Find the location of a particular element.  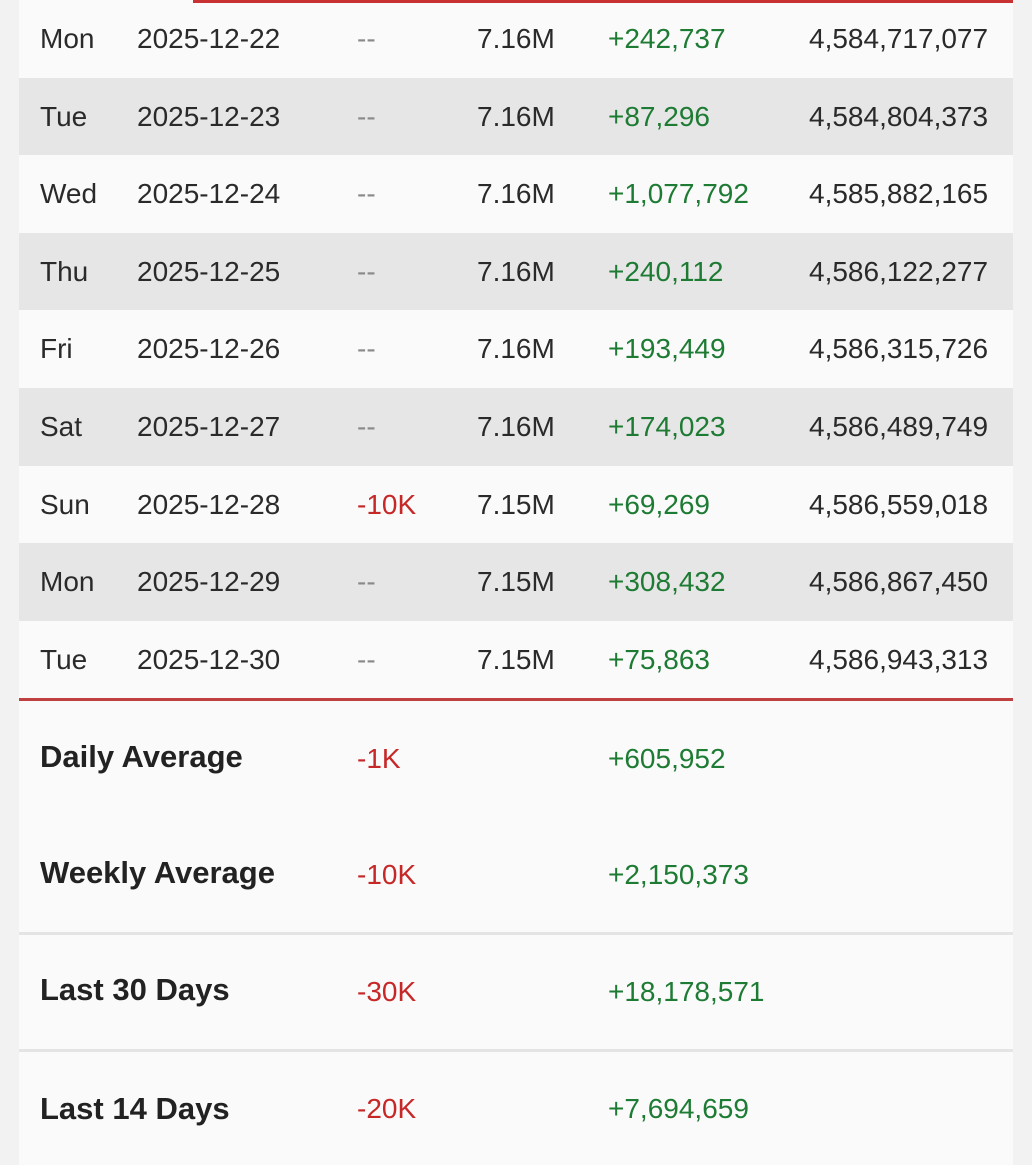

views-change-cell: +240,112 is located at coordinates (666, 271).